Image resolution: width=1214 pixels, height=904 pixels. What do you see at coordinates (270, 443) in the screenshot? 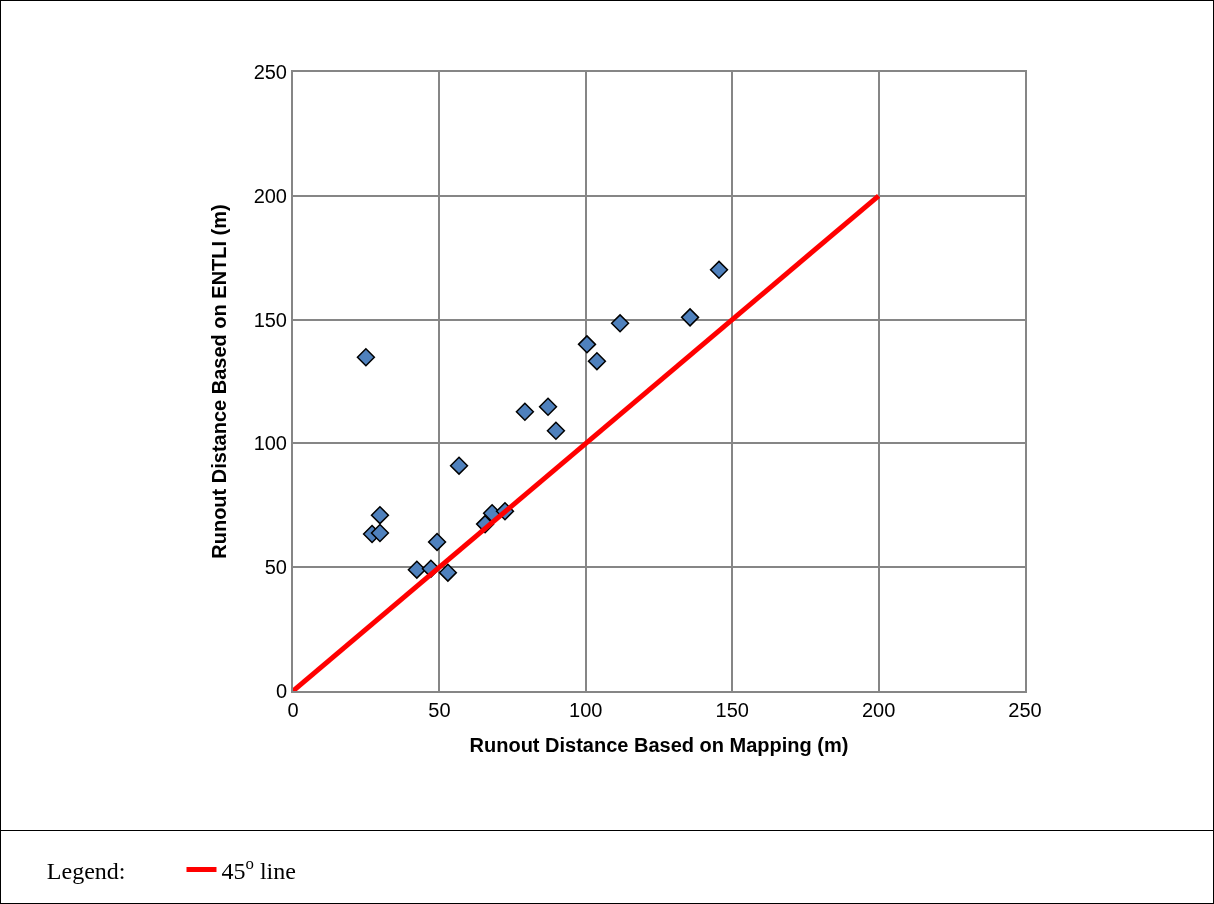
I see `y-tick-label: 100` at bounding box center [270, 443].